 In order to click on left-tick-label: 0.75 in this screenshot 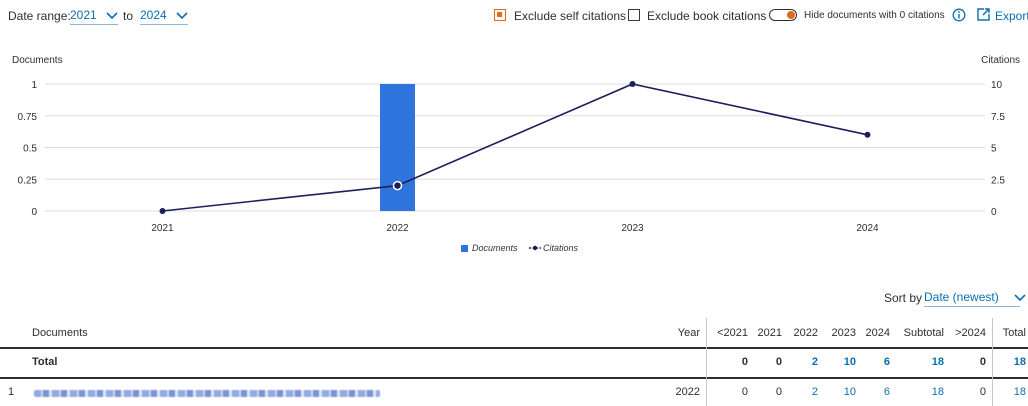, I will do `click(28, 117)`.